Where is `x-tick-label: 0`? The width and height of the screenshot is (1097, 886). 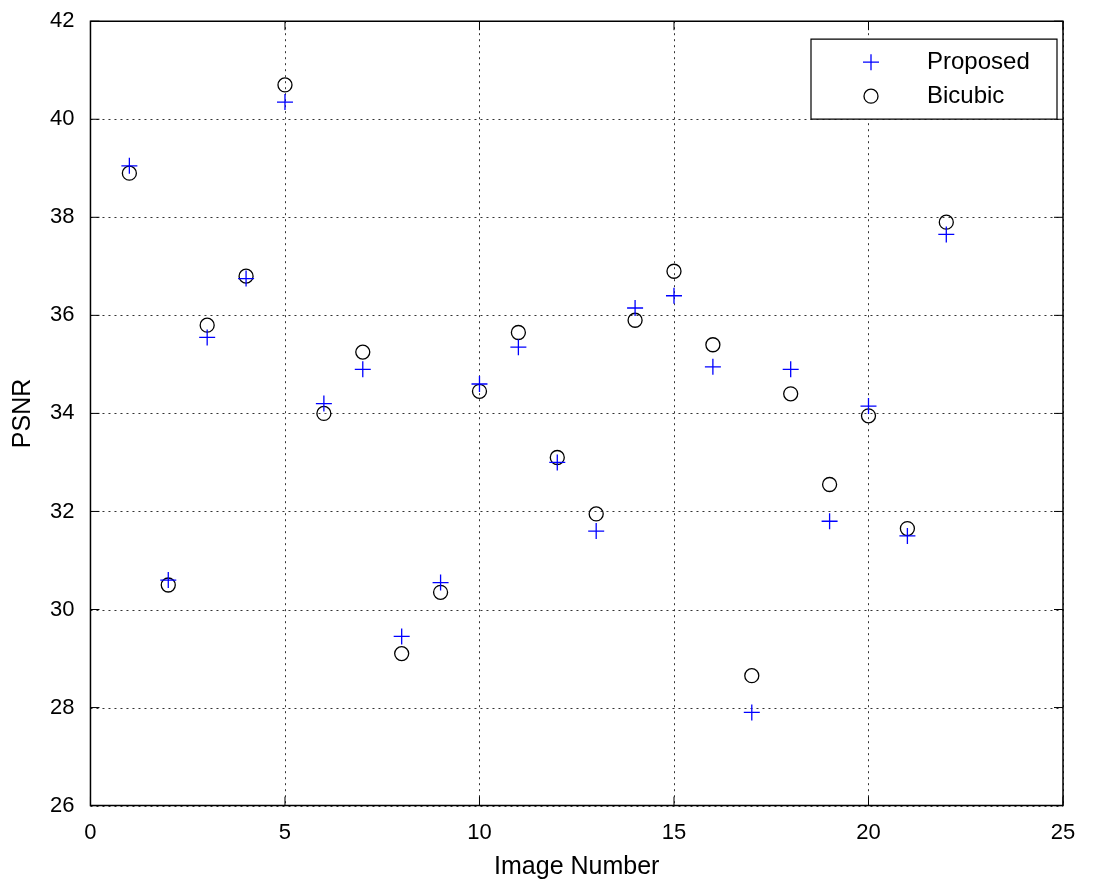 x-tick-label: 0 is located at coordinates (90, 831).